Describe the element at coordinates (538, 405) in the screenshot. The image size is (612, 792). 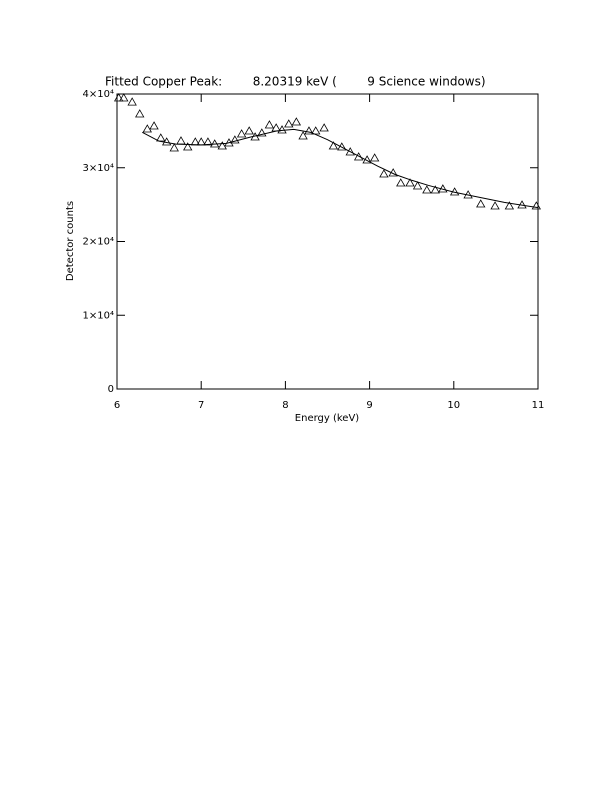
I see `x-tick-label: 11` at that location.